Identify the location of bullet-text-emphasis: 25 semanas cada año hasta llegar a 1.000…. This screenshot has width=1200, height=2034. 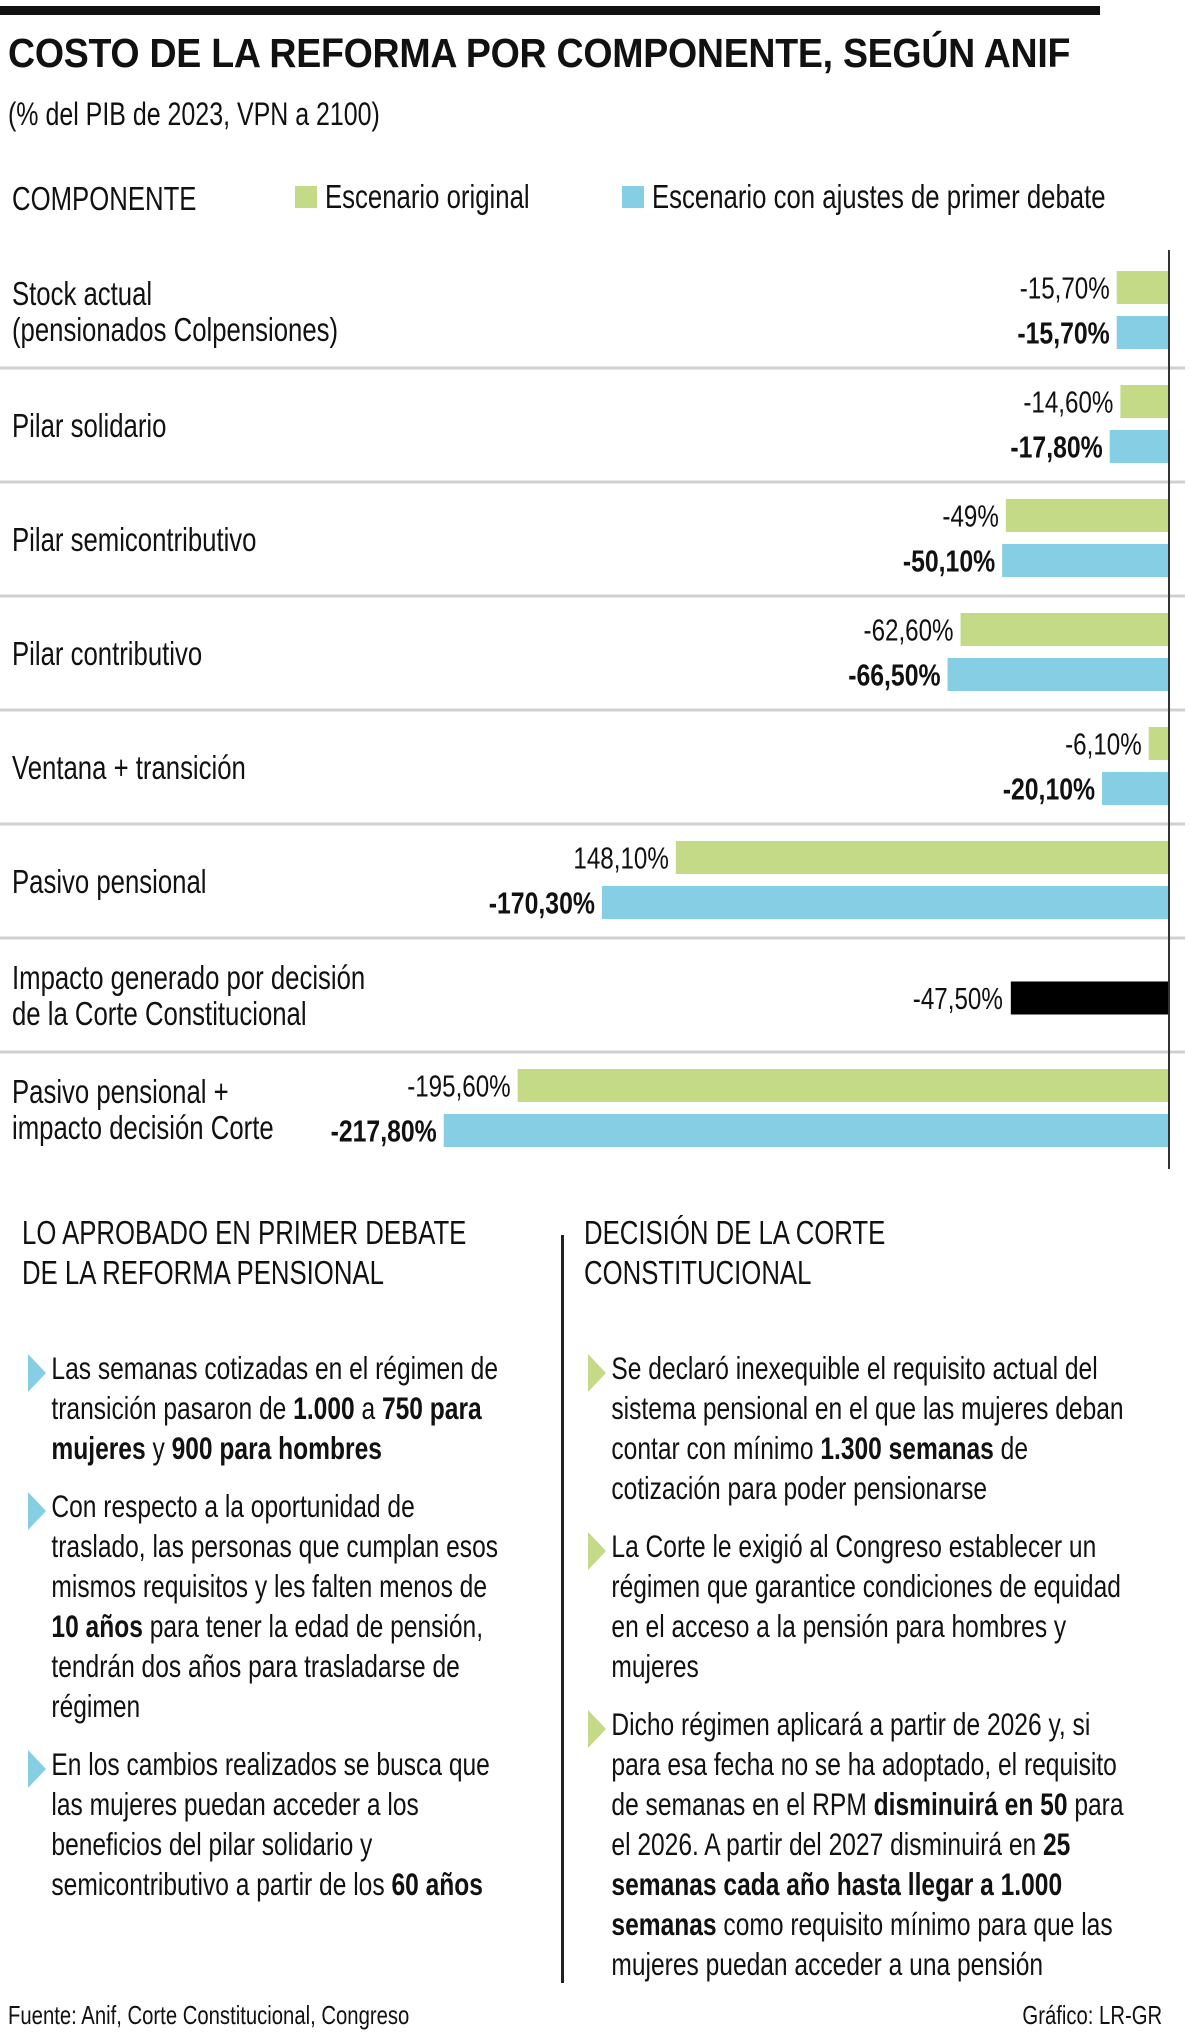
(841, 1884).